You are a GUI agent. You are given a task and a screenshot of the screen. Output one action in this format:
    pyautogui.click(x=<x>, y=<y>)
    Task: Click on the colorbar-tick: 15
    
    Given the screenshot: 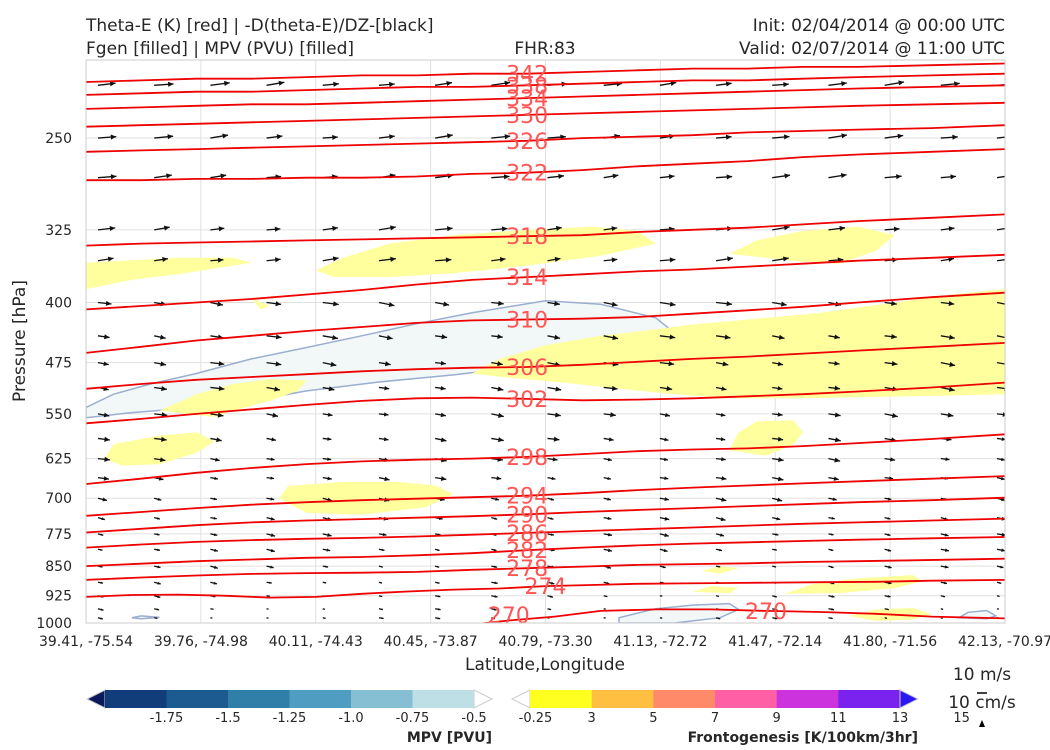 What is the action you would take?
    pyautogui.click(x=961, y=718)
    